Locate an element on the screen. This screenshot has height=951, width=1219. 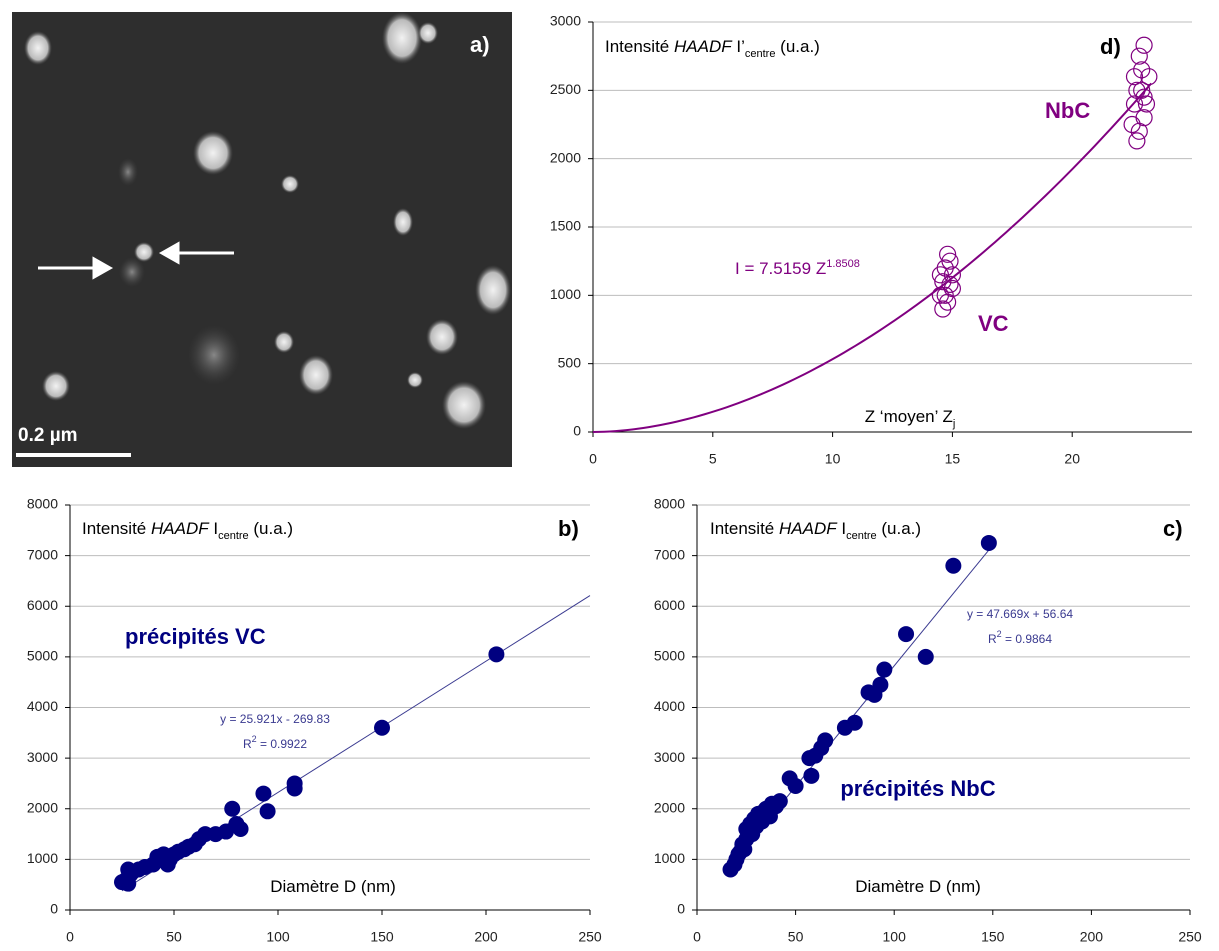
trend-r2: R2 = 0.9922 is located at coordinates (275, 742).